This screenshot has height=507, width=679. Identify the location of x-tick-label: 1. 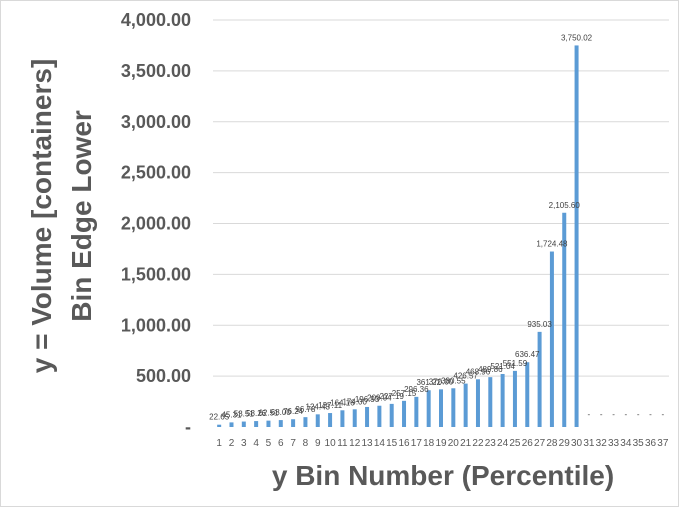
(219, 443).